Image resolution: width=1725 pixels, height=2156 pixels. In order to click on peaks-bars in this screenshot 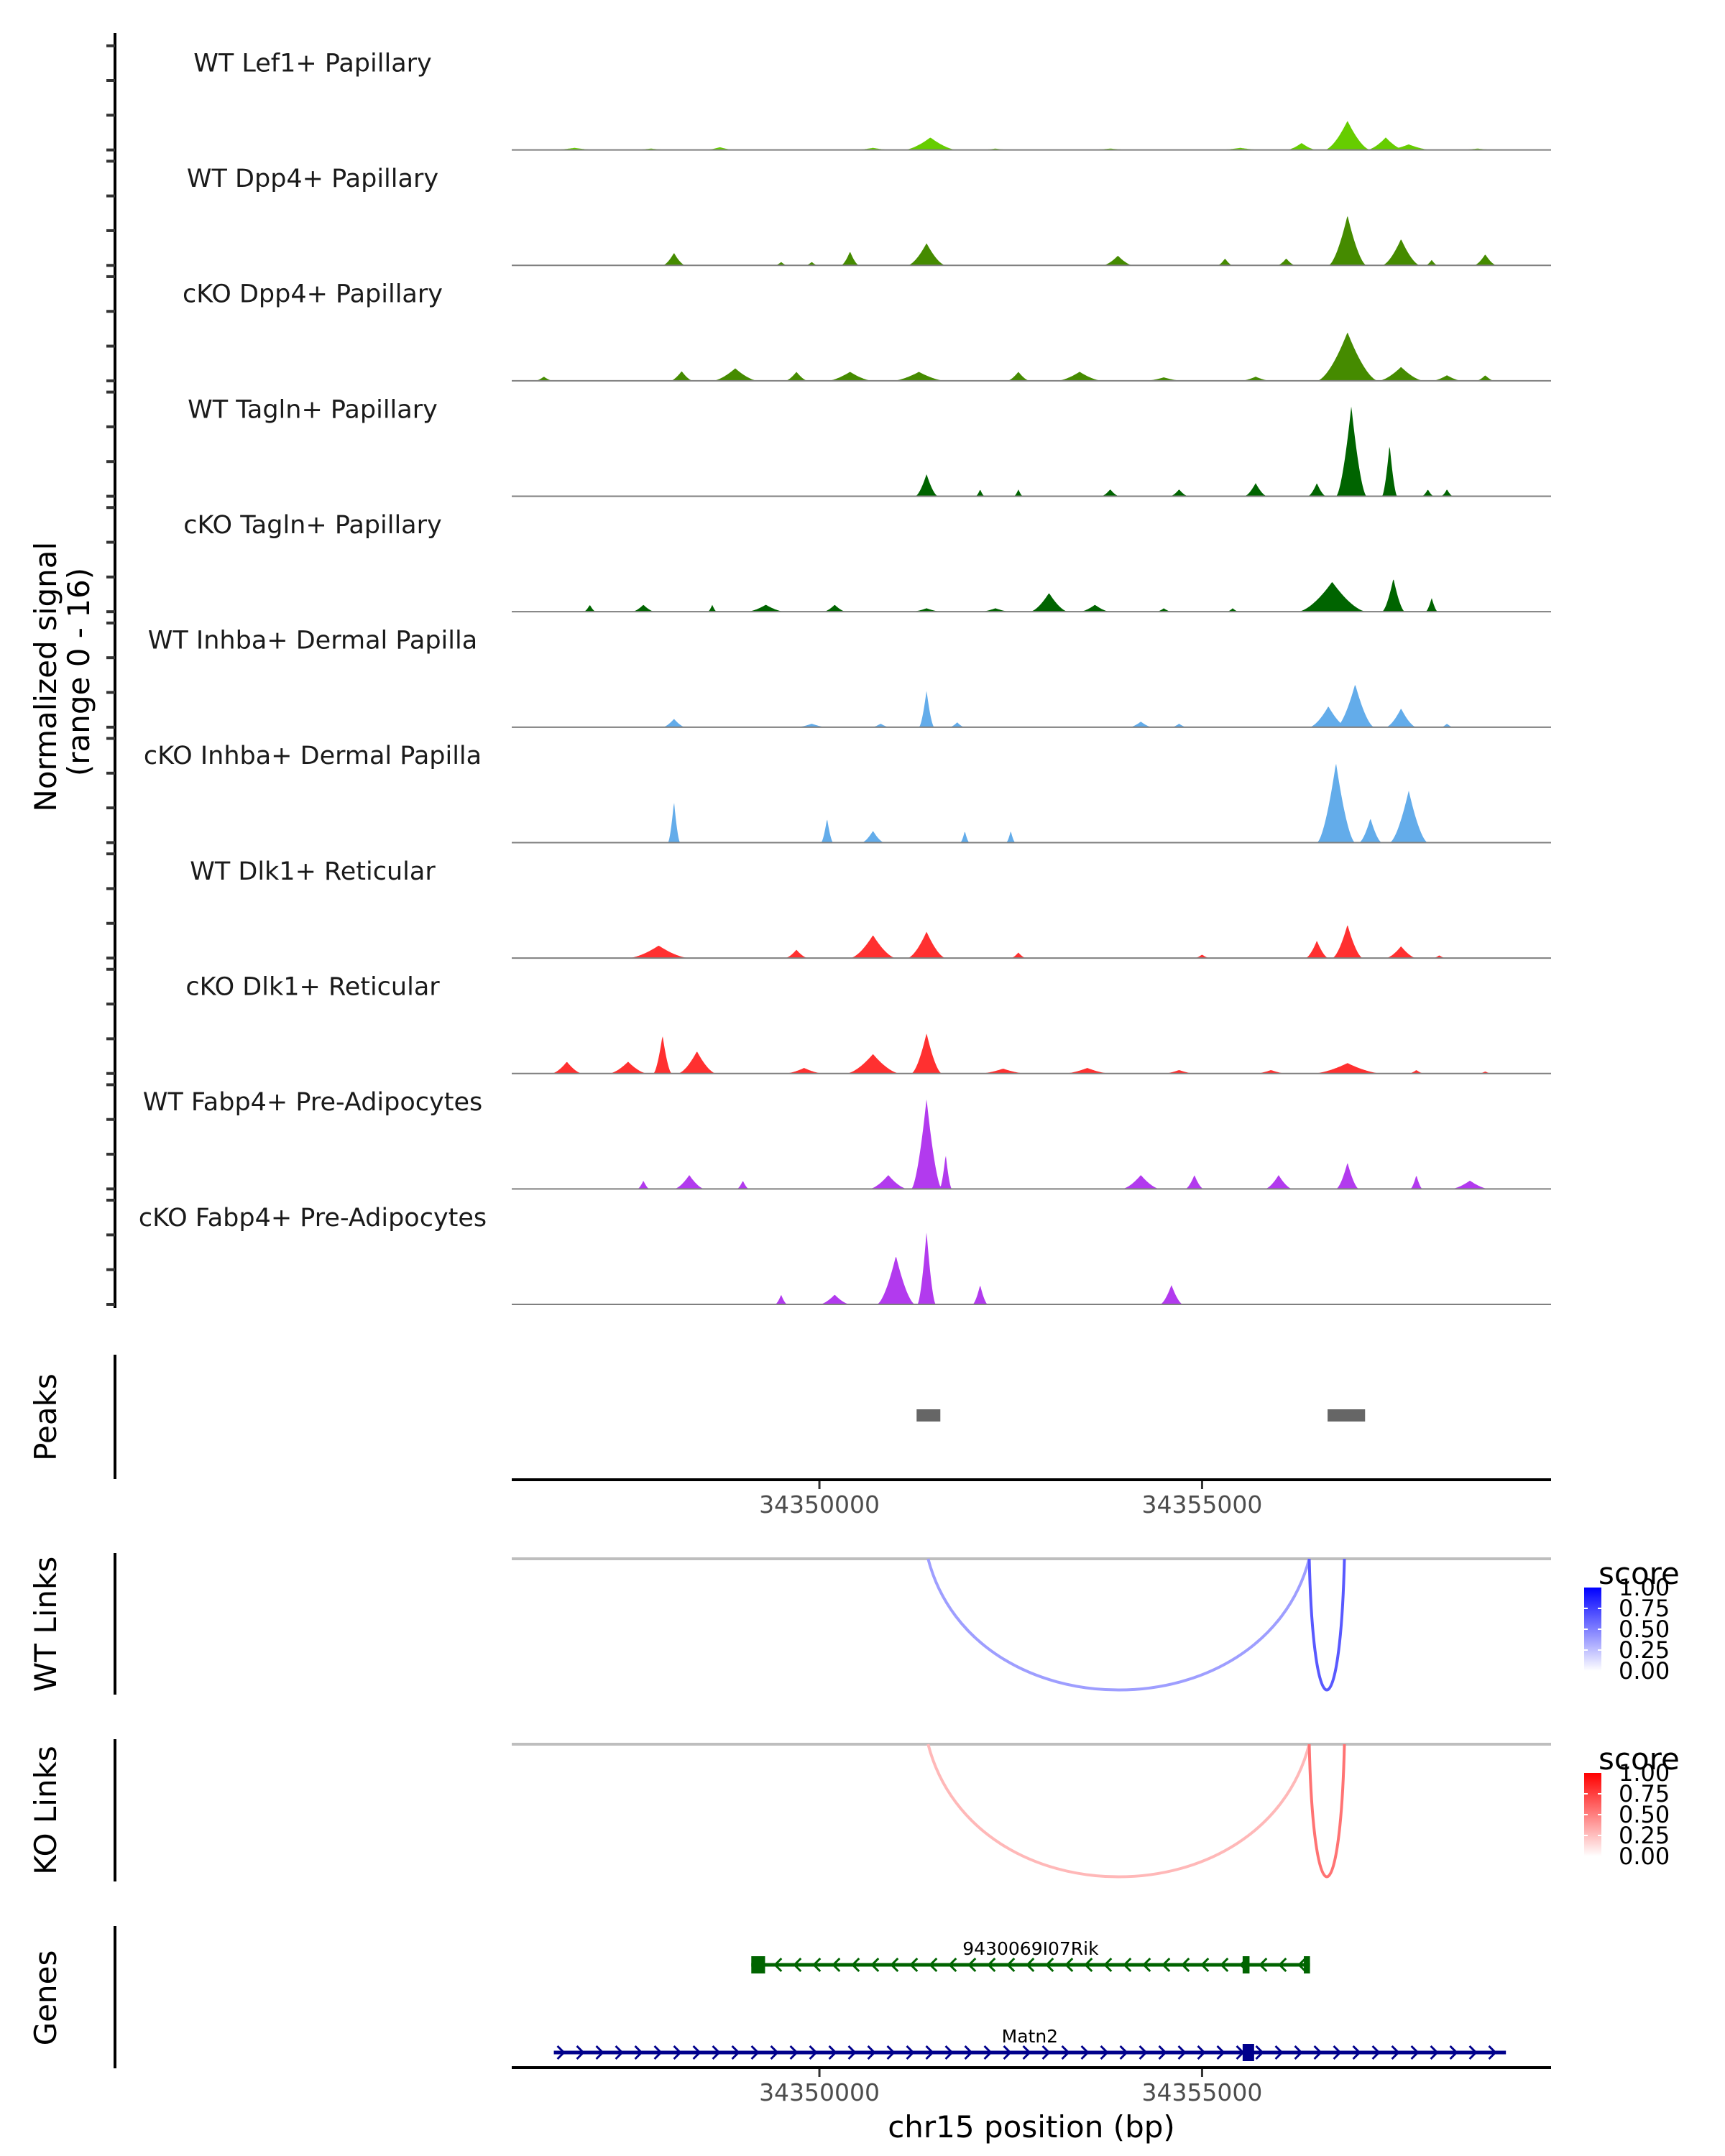, I will do `click(1141, 1415)`.